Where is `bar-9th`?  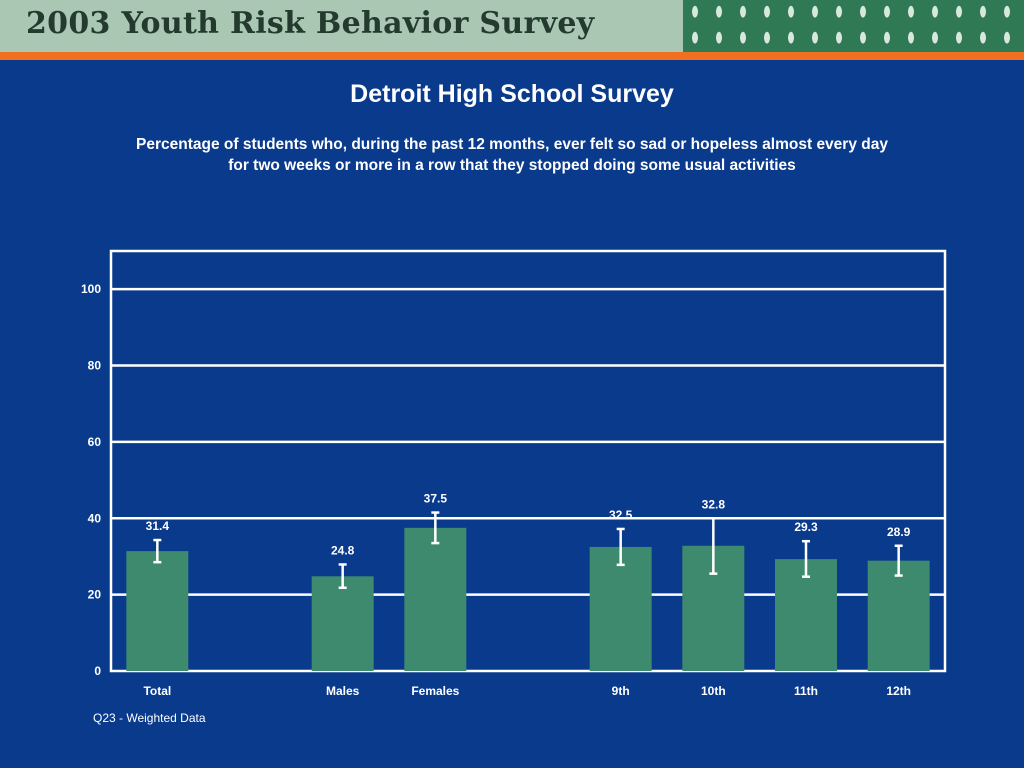 bar-9th is located at coordinates (620, 608).